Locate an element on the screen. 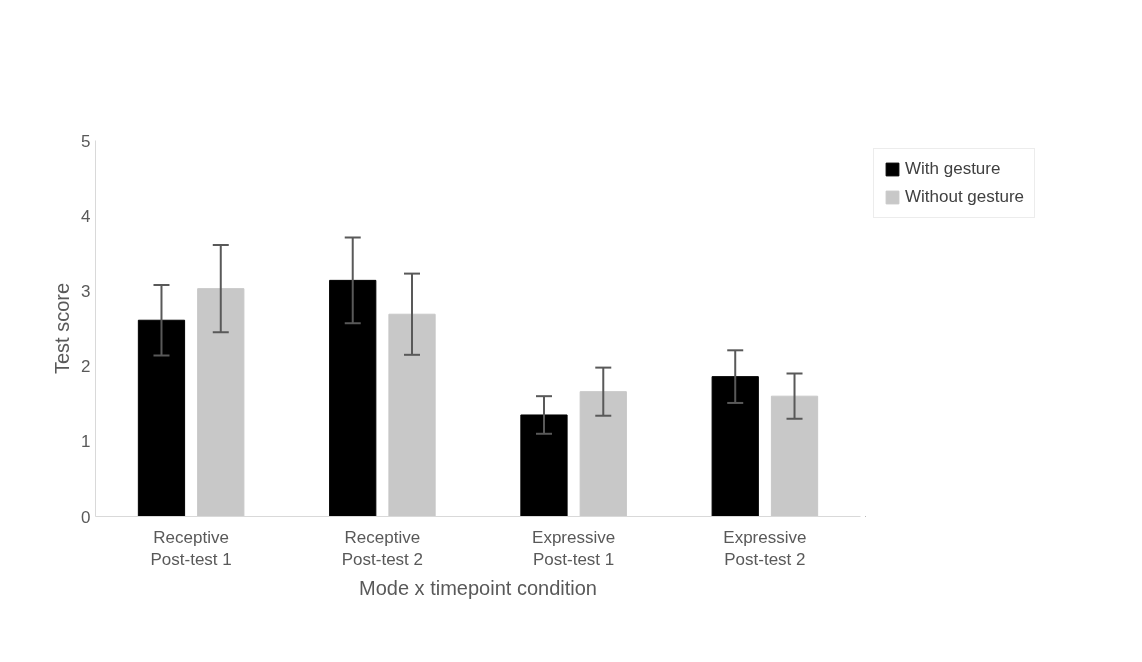 Image resolution: width=1142 pixels, height=662 pixels. x-tick-label: Receptive Post-test 1 is located at coordinates (191, 548).